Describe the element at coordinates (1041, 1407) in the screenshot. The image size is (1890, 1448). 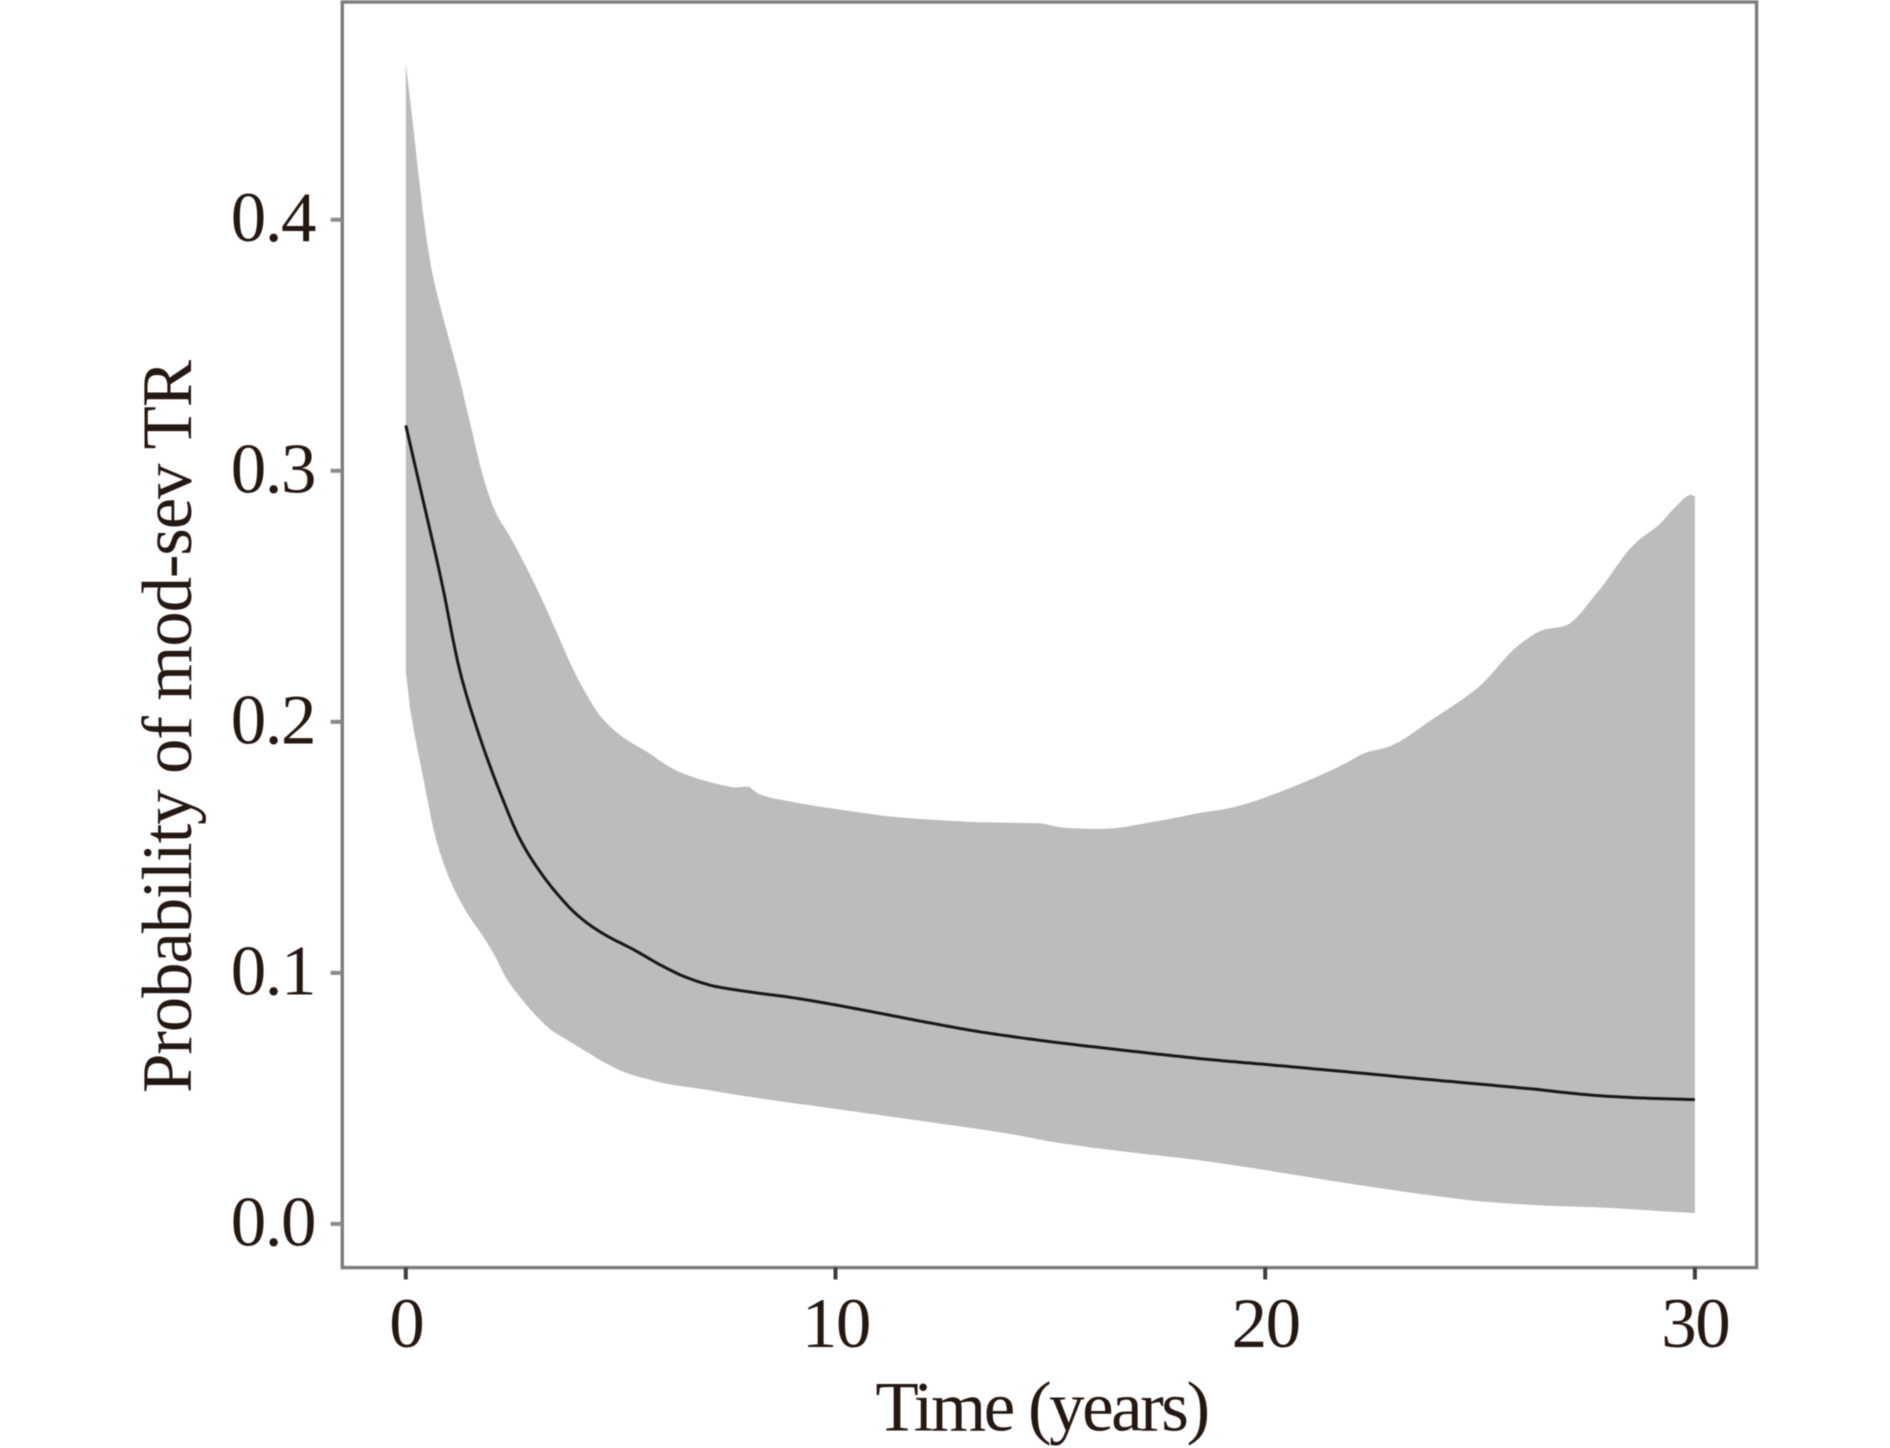
I see `svg-text: Time (years)` at that location.